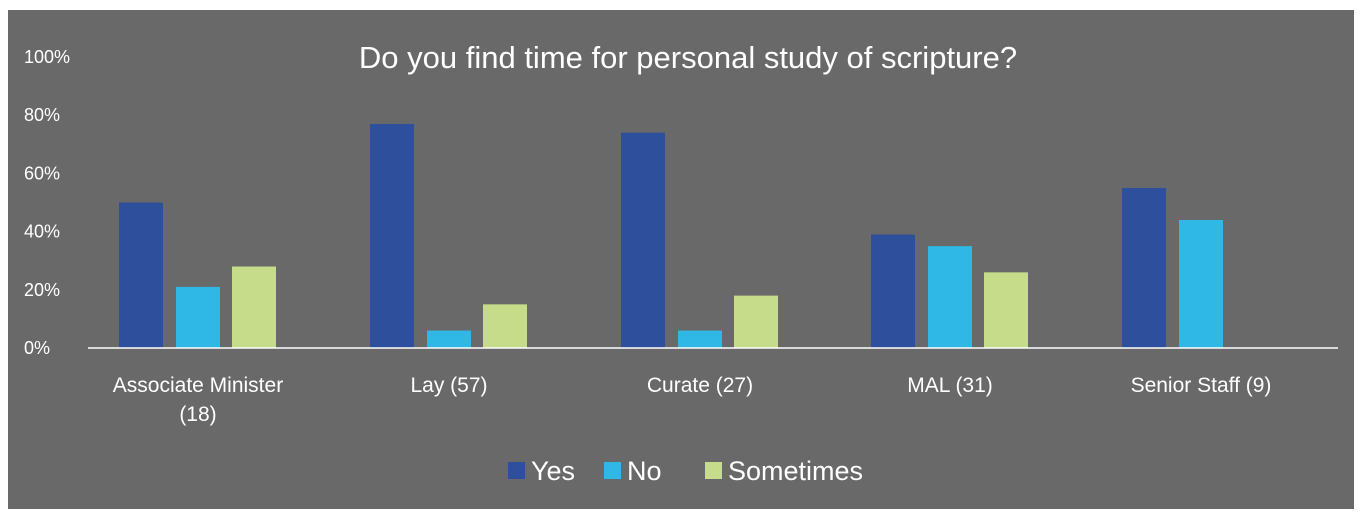  Describe the element at coordinates (685, 471) in the screenshot. I see `legend: Yes No Sometimes` at that location.